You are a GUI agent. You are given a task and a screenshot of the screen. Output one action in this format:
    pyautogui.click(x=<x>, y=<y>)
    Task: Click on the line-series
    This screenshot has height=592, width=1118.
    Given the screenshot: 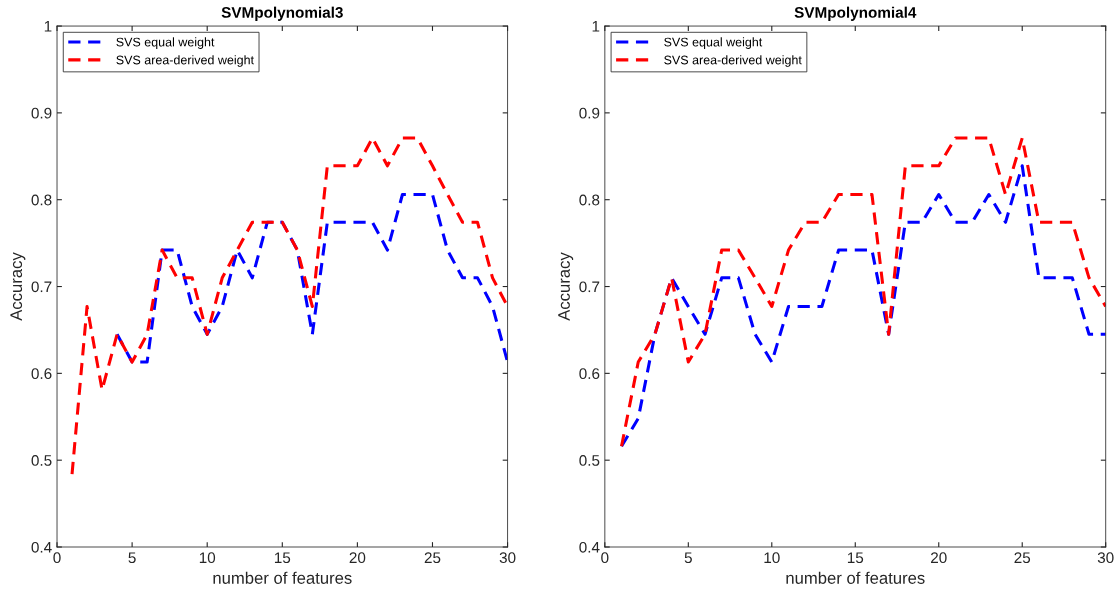 What is the action you would take?
    pyautogui.click(x=311, y=278)
    